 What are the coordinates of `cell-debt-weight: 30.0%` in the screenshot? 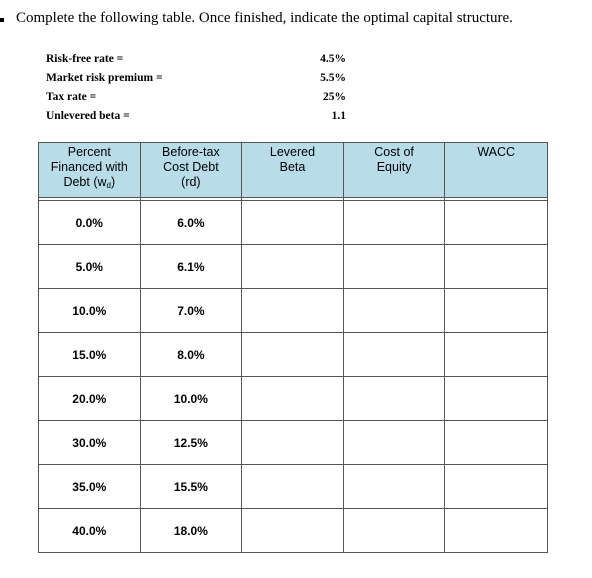 It's located at (89, 442).